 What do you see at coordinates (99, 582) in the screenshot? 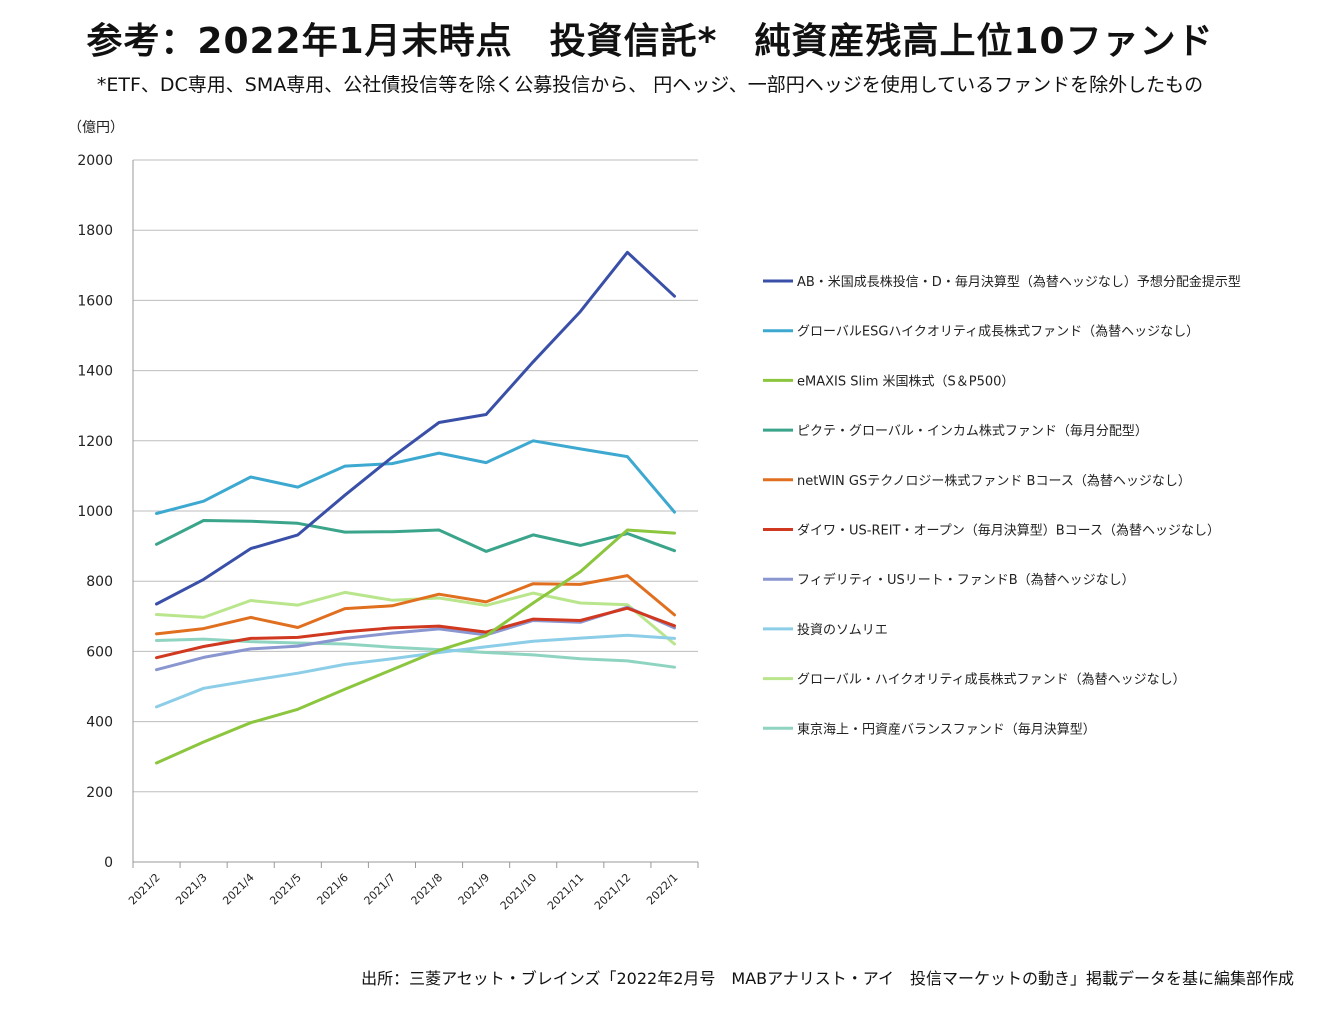
I see `y-tick-label: 800` at bounding box center [99, 582].